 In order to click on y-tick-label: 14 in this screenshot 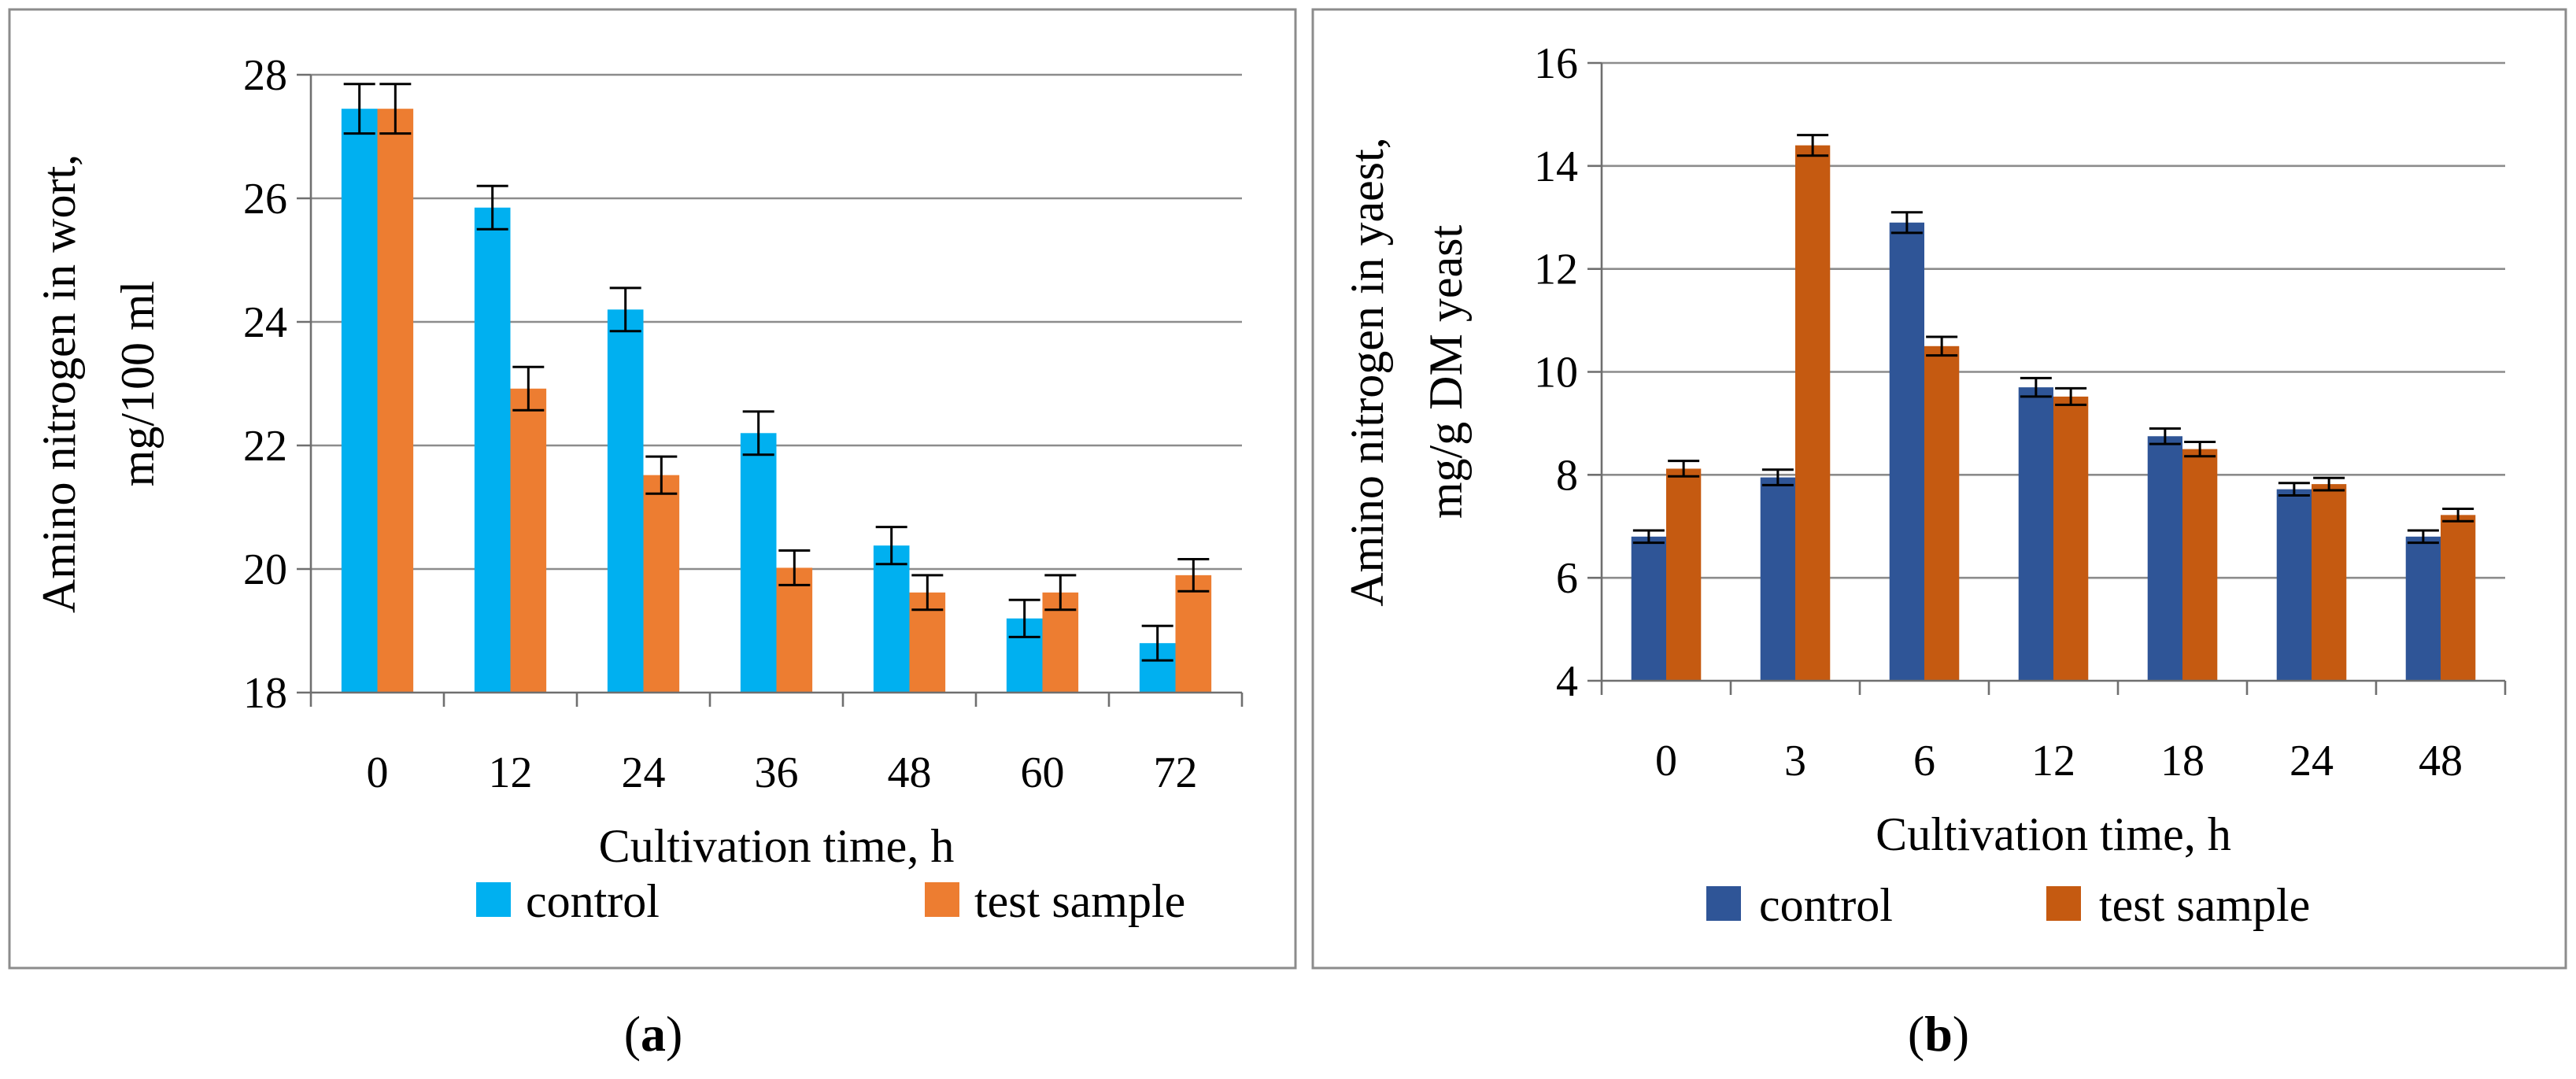, I will do `click(1556, 167)`.